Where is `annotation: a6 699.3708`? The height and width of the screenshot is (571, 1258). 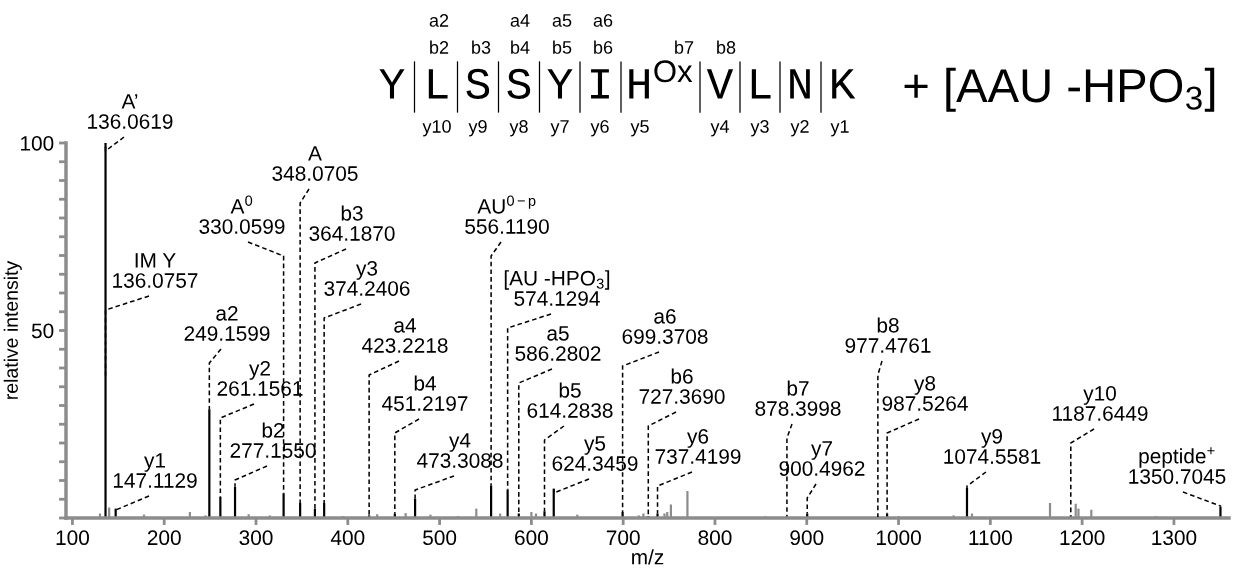 annotation: a6 699.3708 is located at coordinates (665, 326).